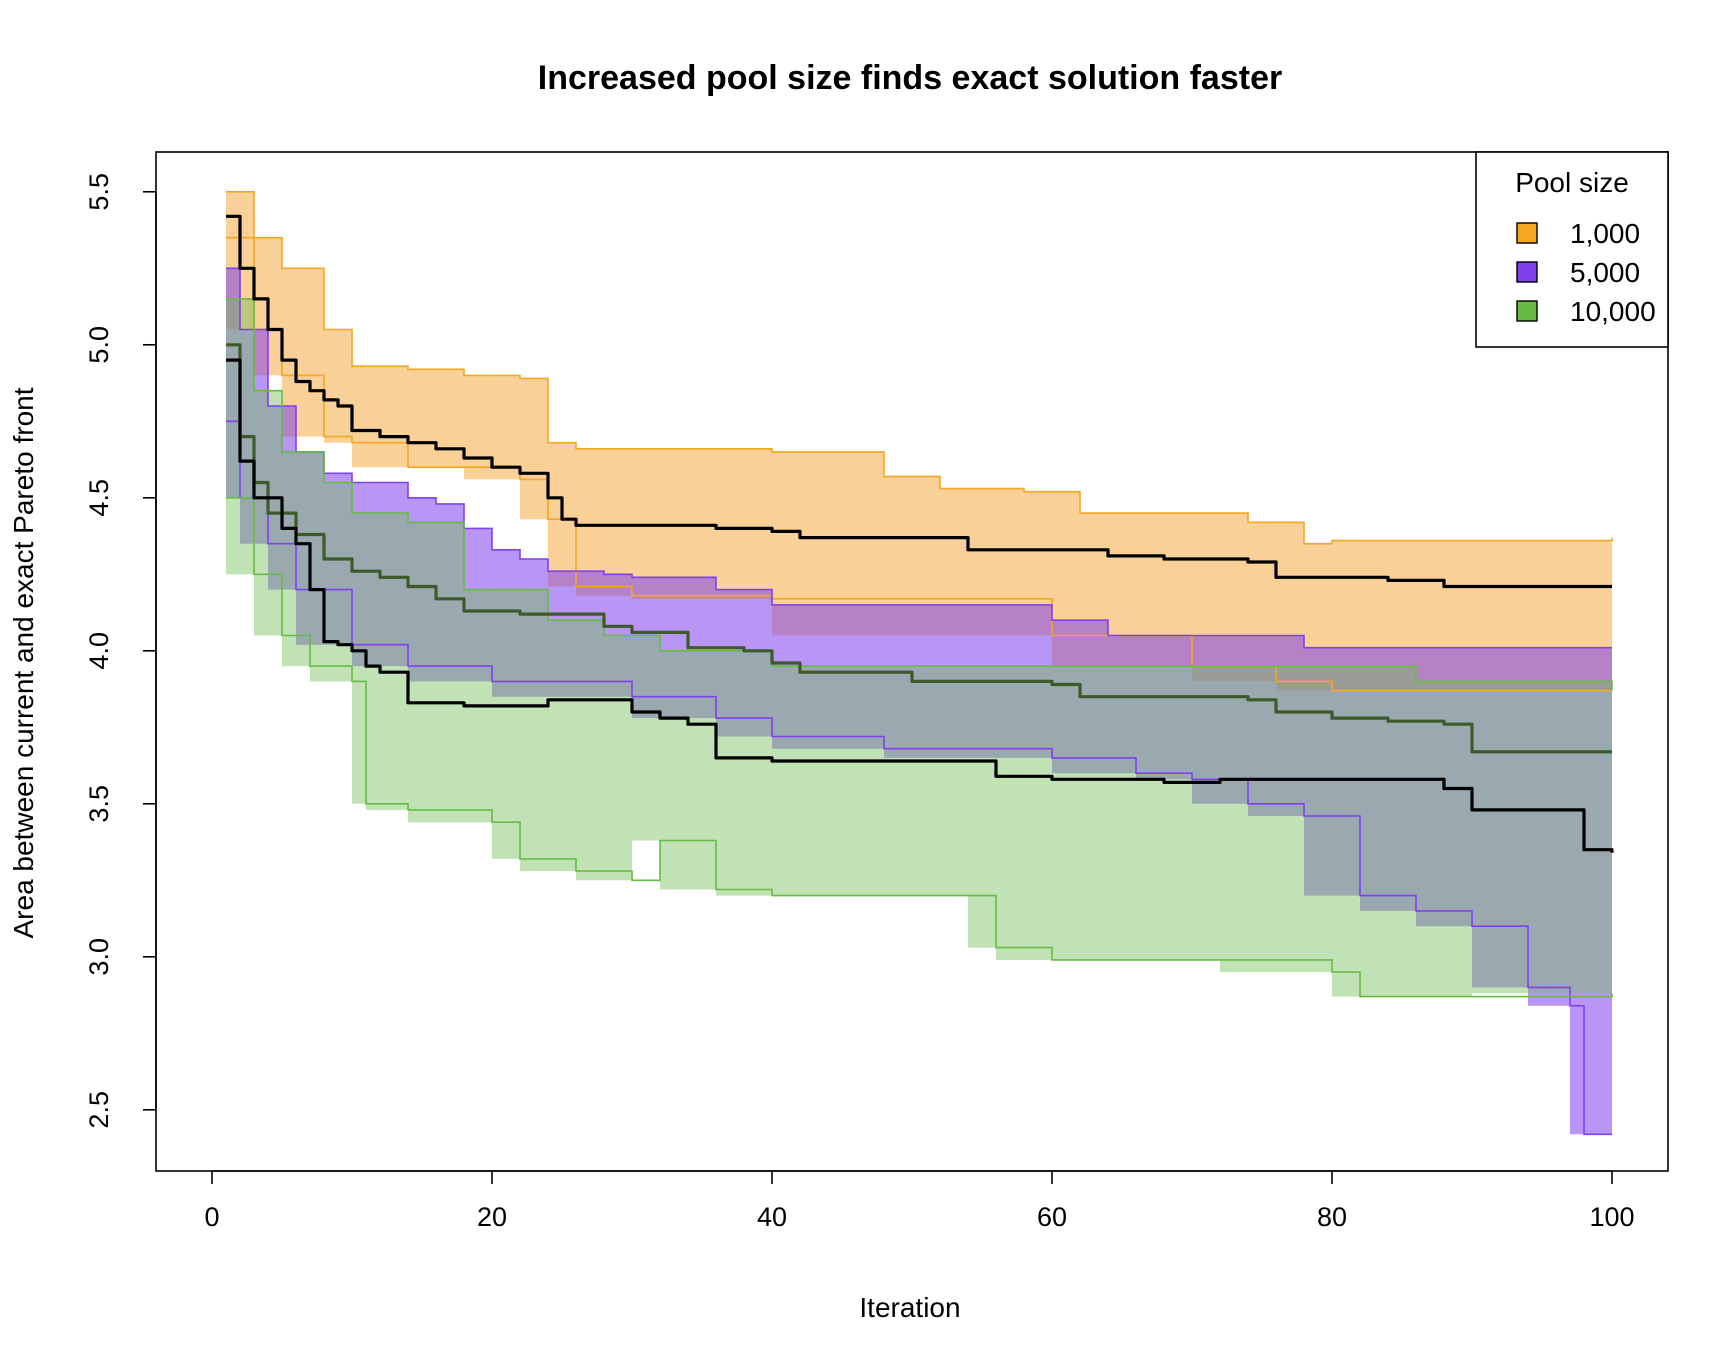  Describe the element at coordinates (99, 651) in the screenshot. I see `y-tick-label: 4.0` at that location.